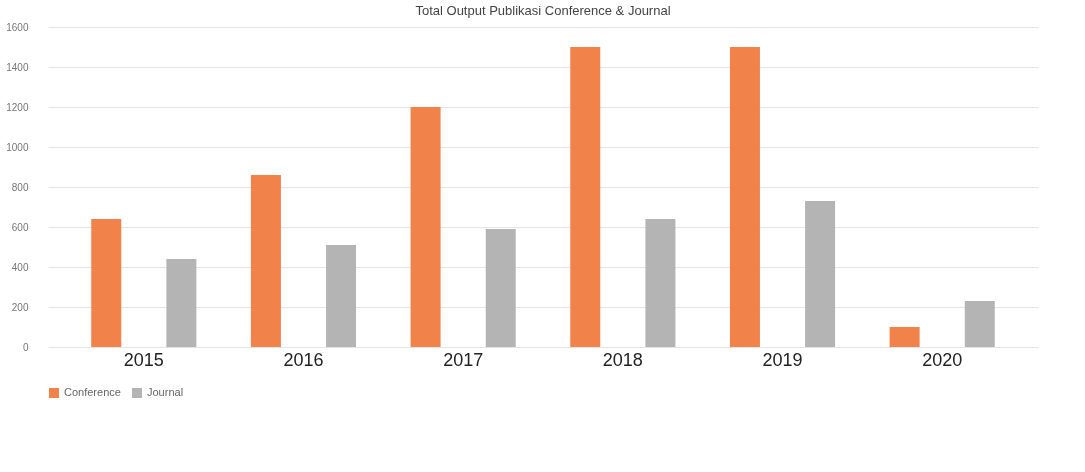  What do you see at coordinates (165, 392) in the screenshot?
I see `legend-label: Journal` at bounding box center [165, 392].